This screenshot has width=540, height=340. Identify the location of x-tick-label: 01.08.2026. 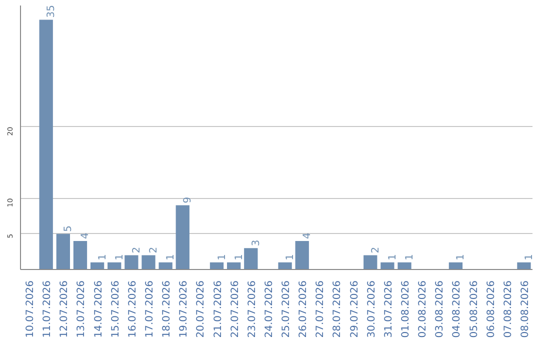
(406, 309).